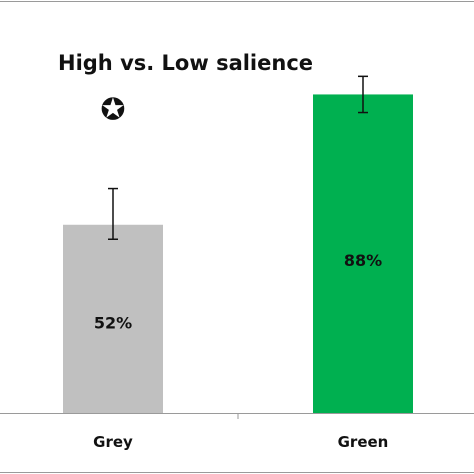 This screenshot has height=474, width=474. Describe the element at coordinates (185, 63) in the screenshot. I see `chart-title: High vs. Low salience` at that location.